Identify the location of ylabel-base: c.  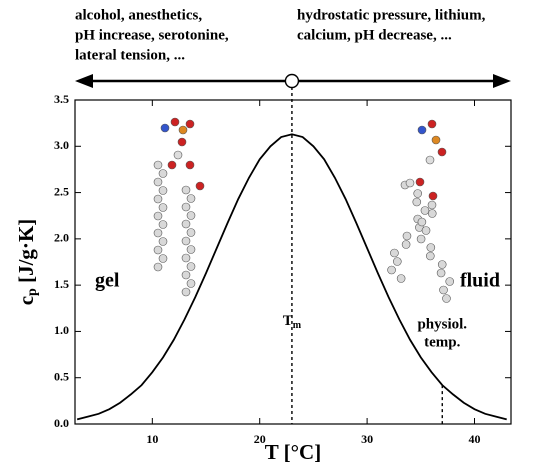
(26, 300).